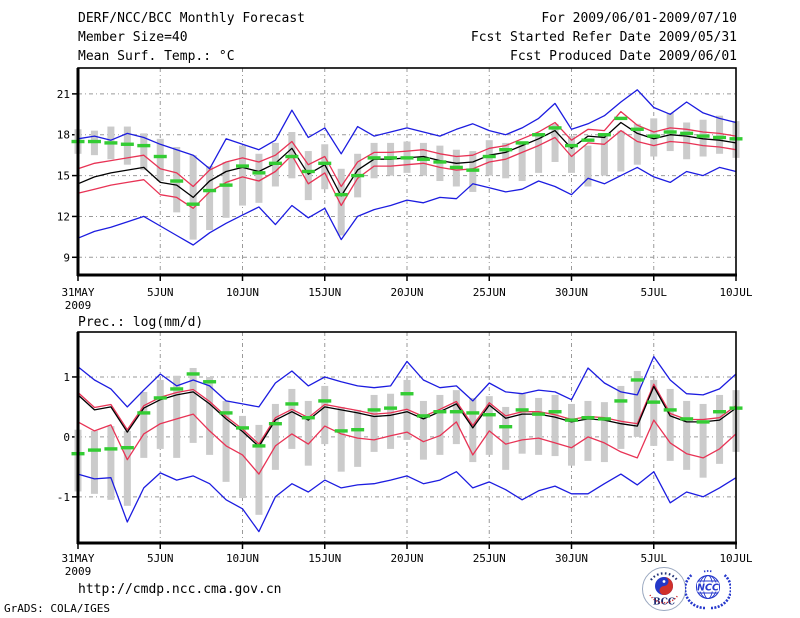 The width and height of the screenshot is (800, 618). I want to click on y-tick-label: 1, so click(66, 377).